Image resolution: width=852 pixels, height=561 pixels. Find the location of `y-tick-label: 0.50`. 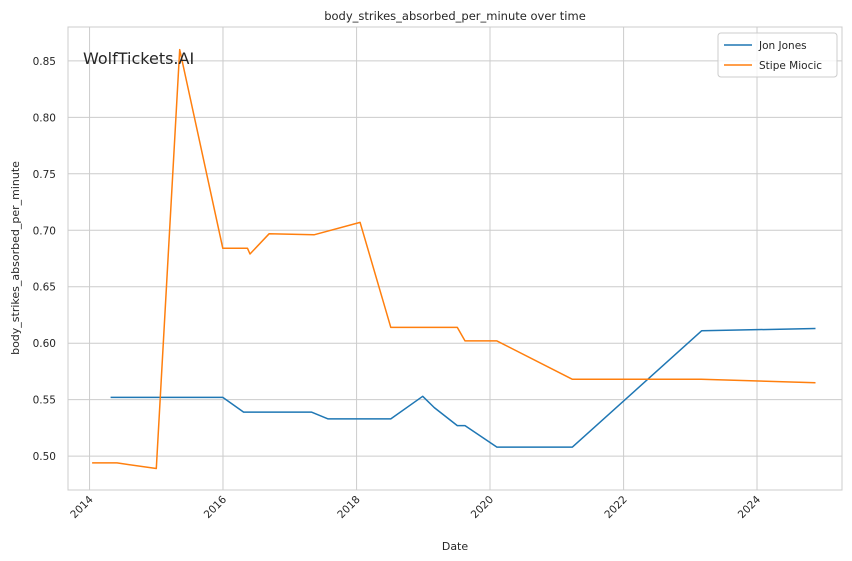

y-tick-label: 0.50 is located at coordinates (44, 457).